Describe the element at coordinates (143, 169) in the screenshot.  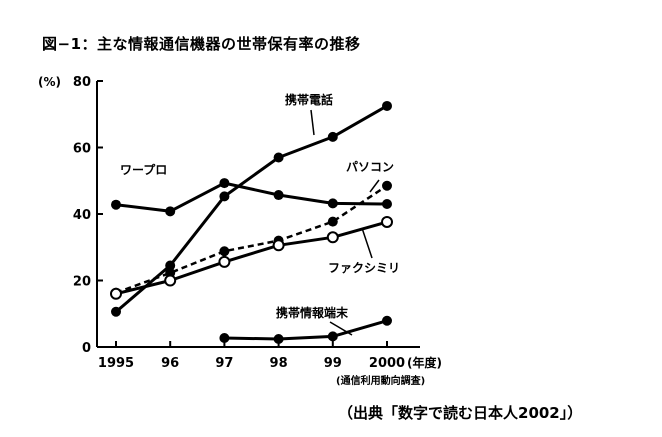
I see `series-label: ワープロ` at that location.